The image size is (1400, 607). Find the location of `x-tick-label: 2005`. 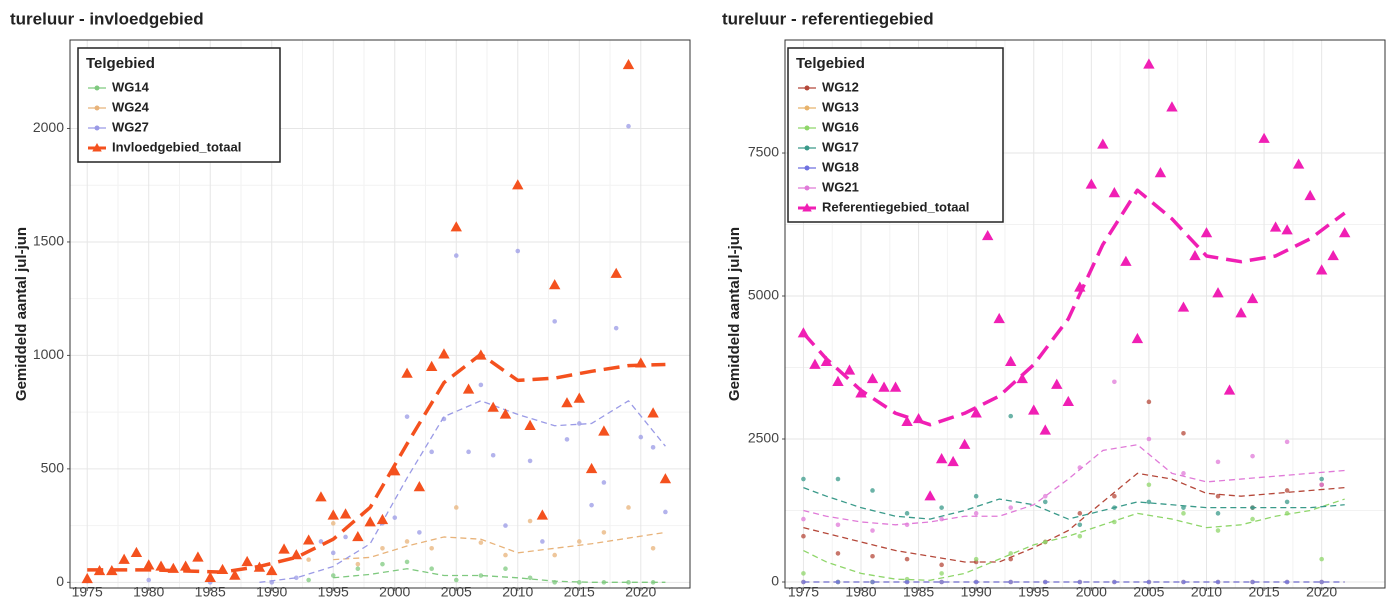

x-tick-label: 2005 is located at coordinates (456, 592).